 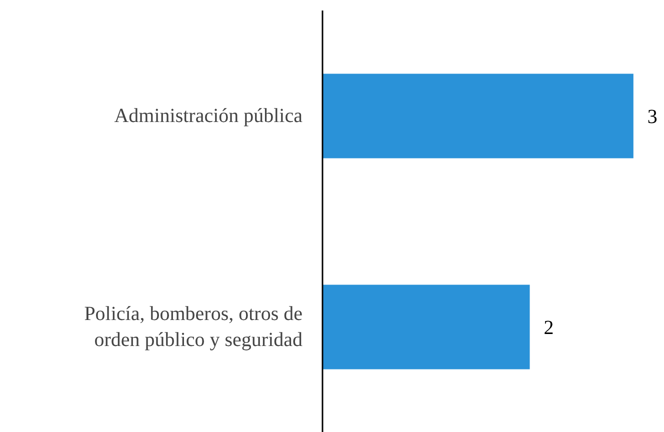 What do you see at coordinates (208, 116) in the screenshot?
I see `y-tick-label: Administración pública` at bounding box center [208, 116].